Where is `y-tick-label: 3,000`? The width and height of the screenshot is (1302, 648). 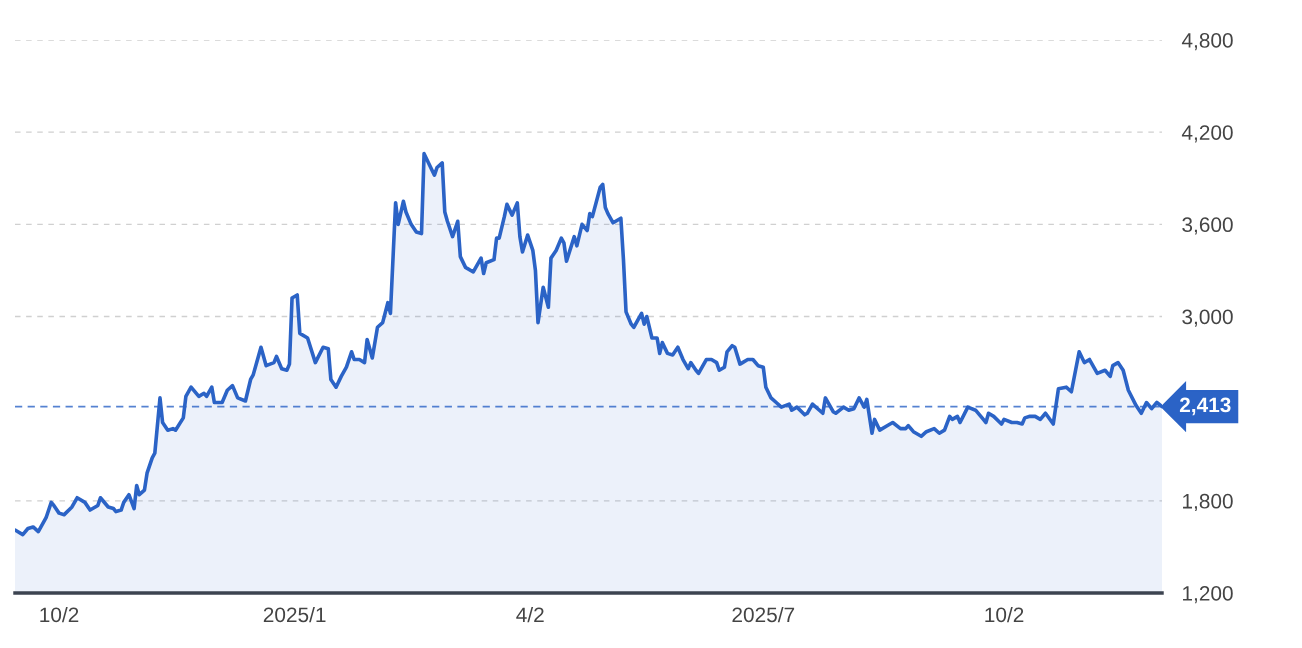
y-tick-label: 3,000 is located at coordinates (1207, 318).